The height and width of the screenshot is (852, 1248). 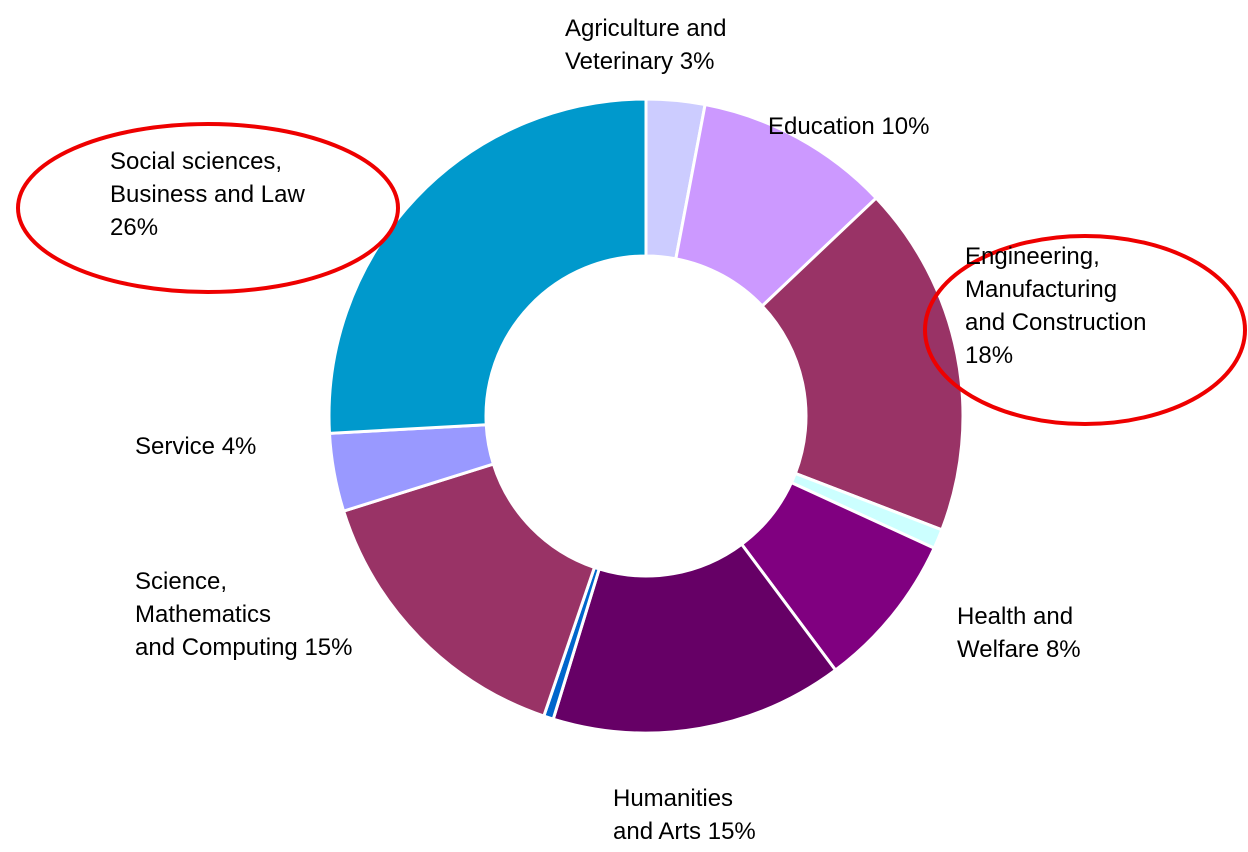 I want to click on category-label: Service, so click(x=175, y=446).